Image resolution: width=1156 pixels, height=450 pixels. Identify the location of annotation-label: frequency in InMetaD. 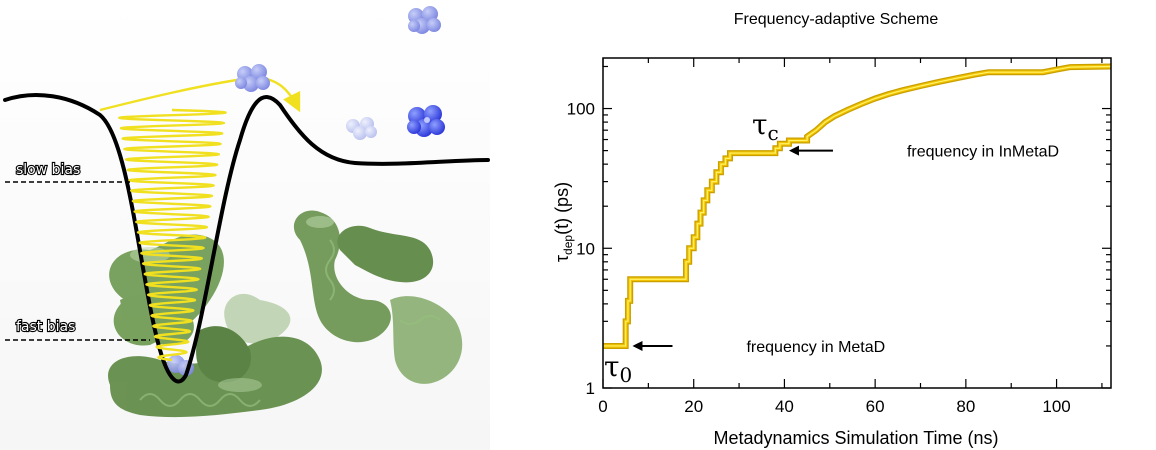
(983, 152).